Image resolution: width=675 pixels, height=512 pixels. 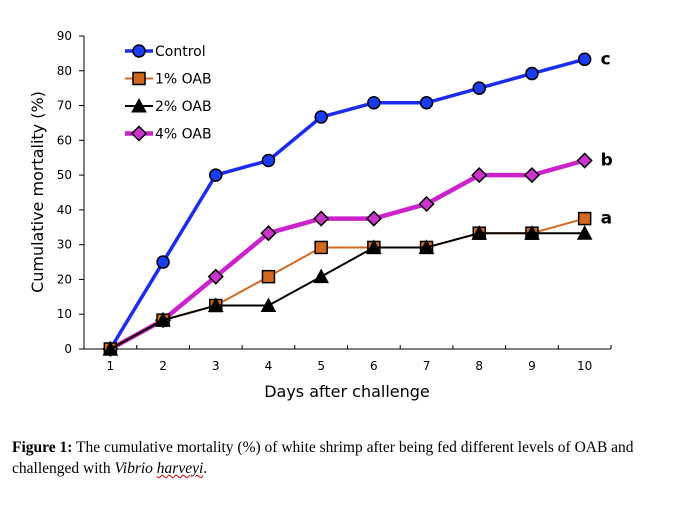 What do you see at coordinates (606, 219) in the screenshot?
I see `significance-letter-a: a` at bounding box center [606, 219].